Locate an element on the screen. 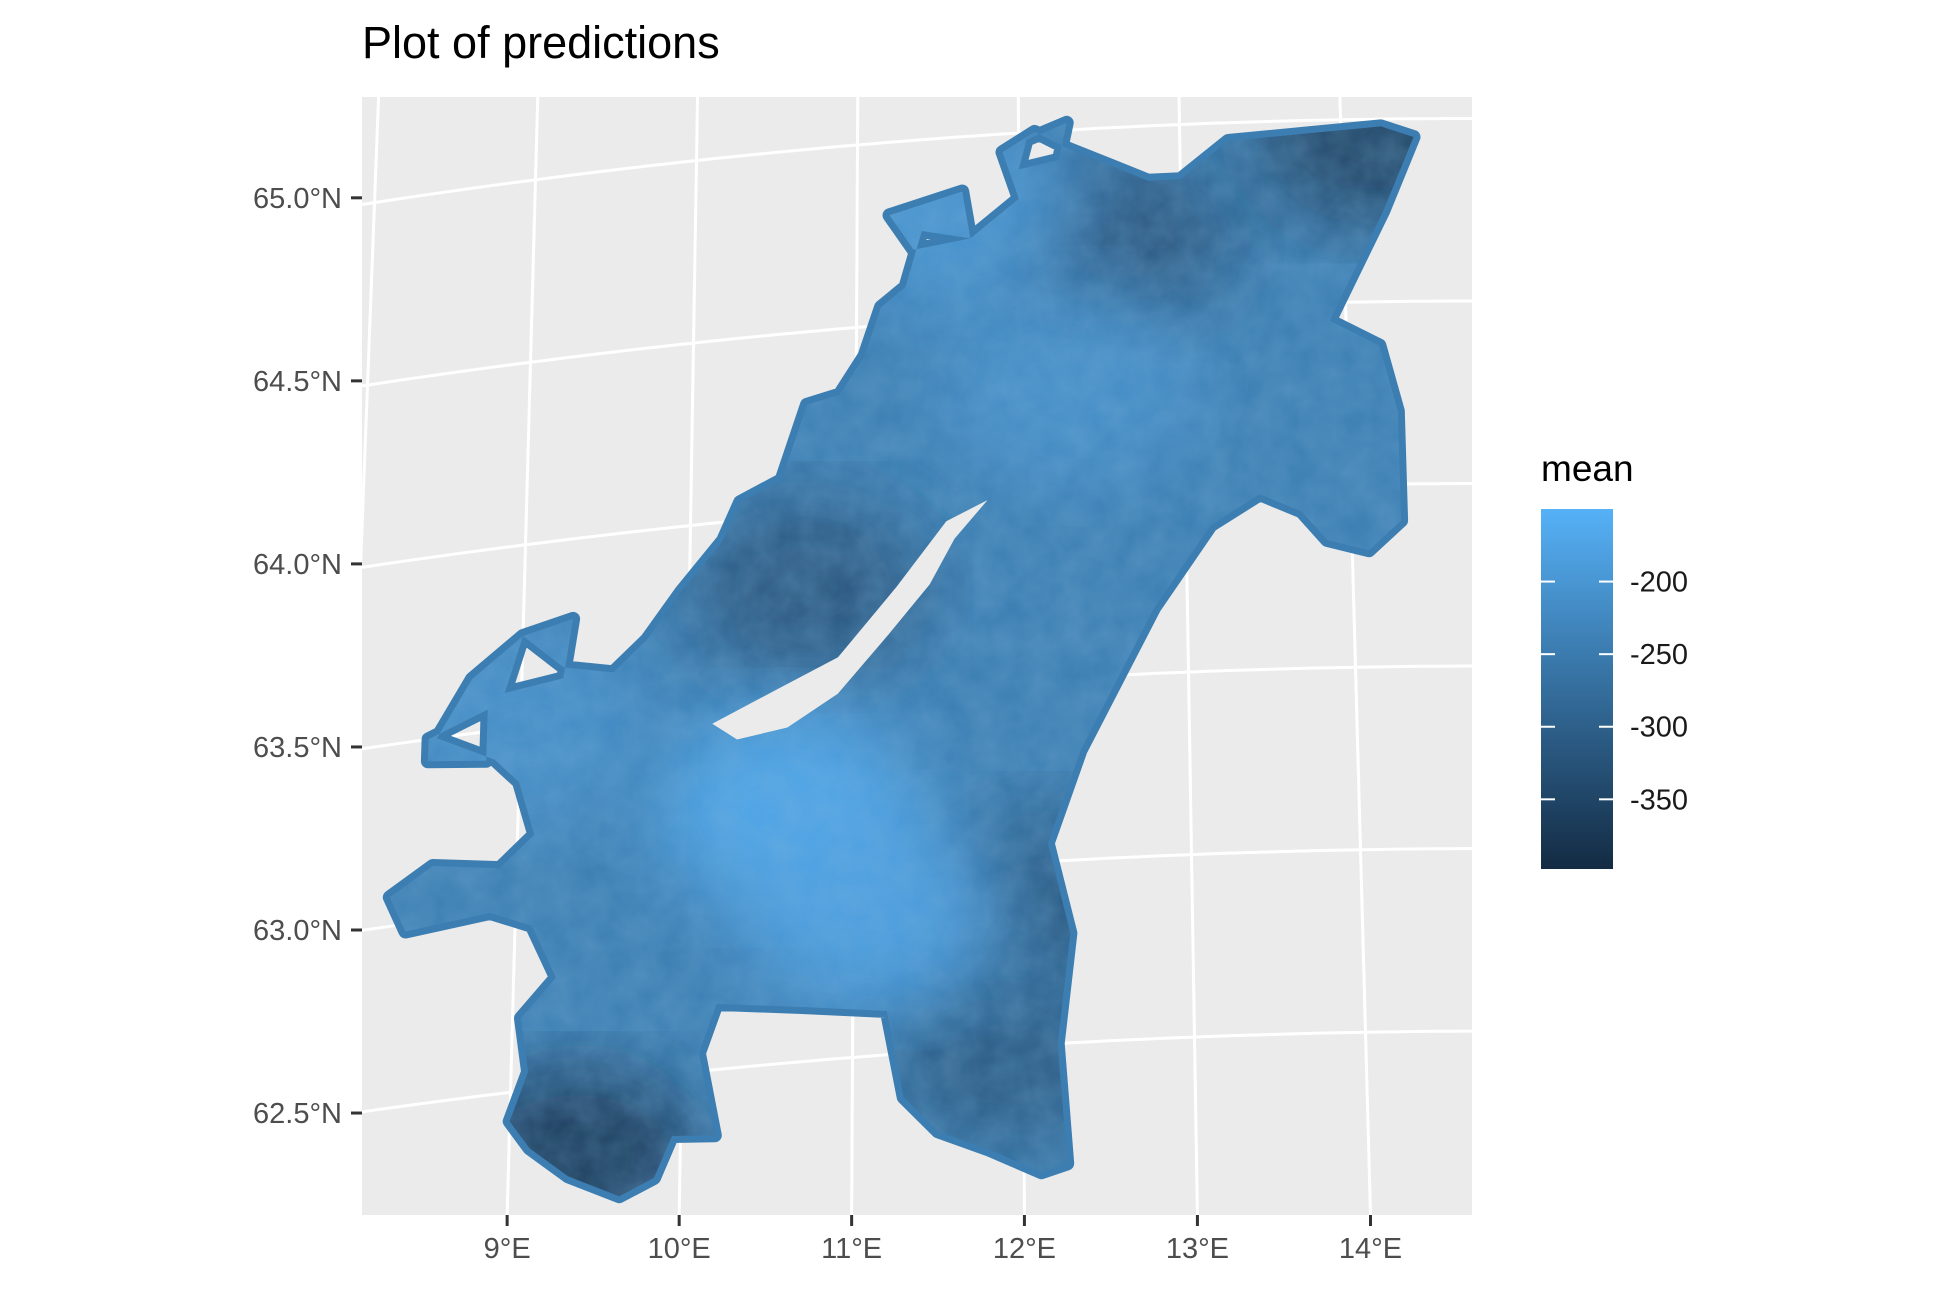 Image resolution: width=1952 pixels, height=1290 pixels. color-legend: mean -200 -250 -300 -350 is located at coordinates (1614, 658).